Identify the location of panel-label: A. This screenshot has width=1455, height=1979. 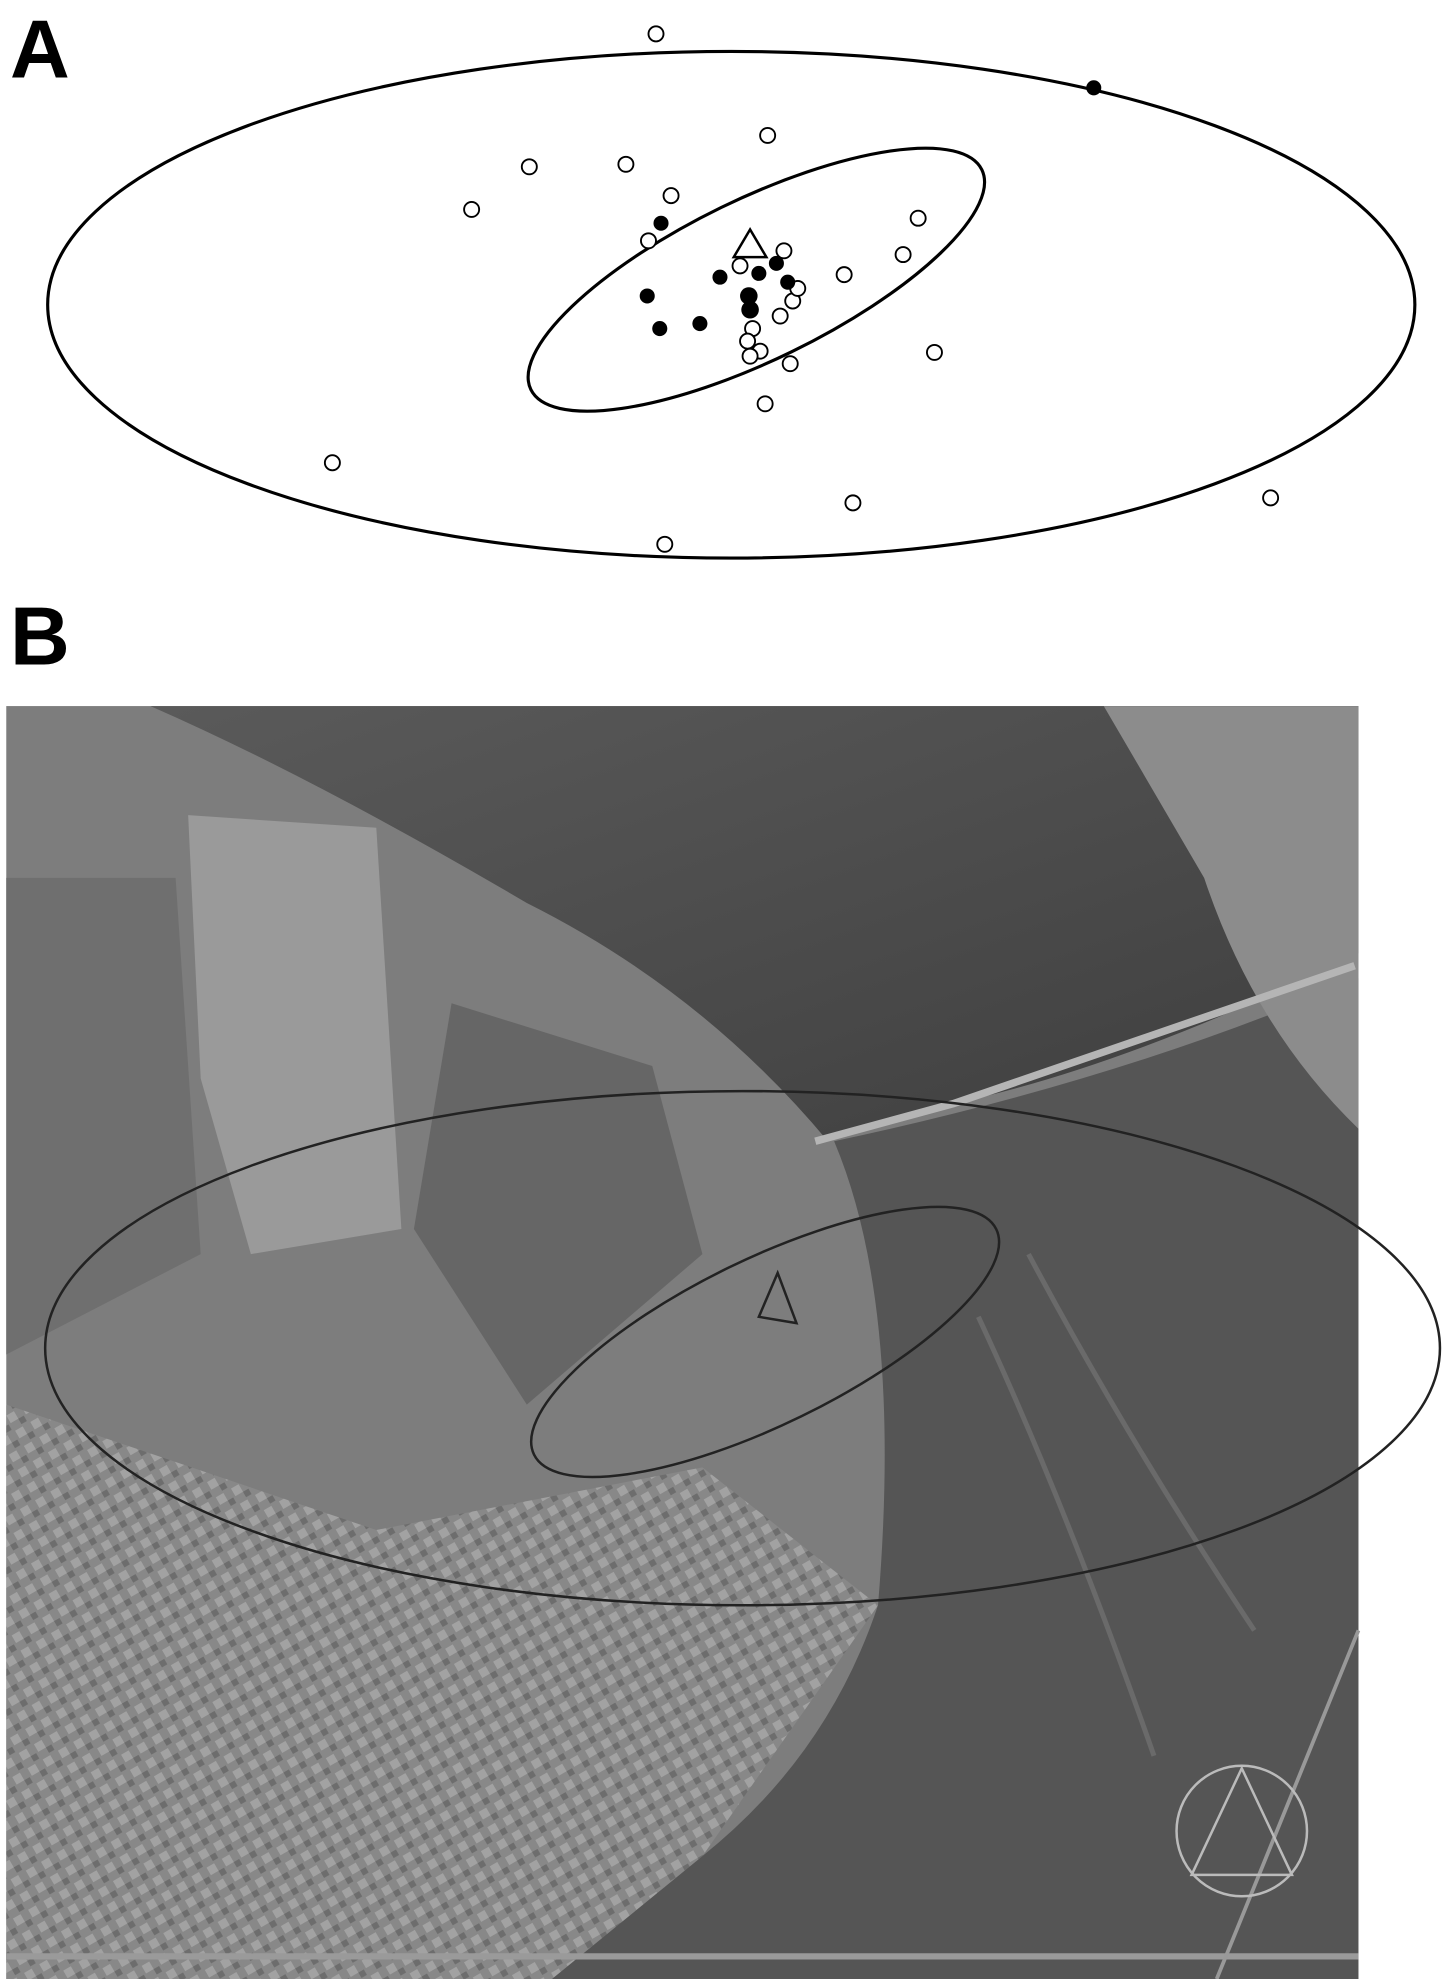
(40, 49).